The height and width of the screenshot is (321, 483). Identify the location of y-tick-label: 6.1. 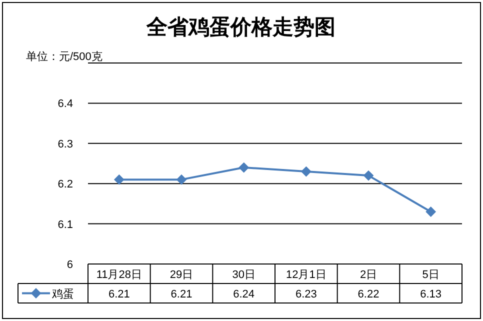
(65, 224).